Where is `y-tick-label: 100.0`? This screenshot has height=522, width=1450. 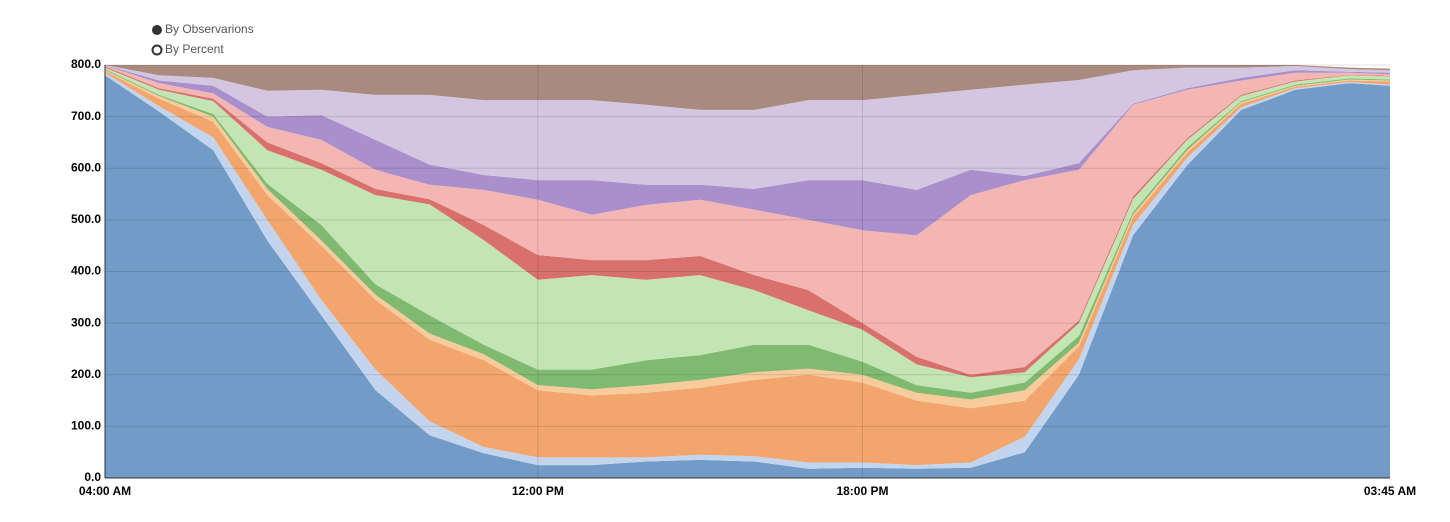
y-tick-label: 100.0 is located at coordinates (86, 426).